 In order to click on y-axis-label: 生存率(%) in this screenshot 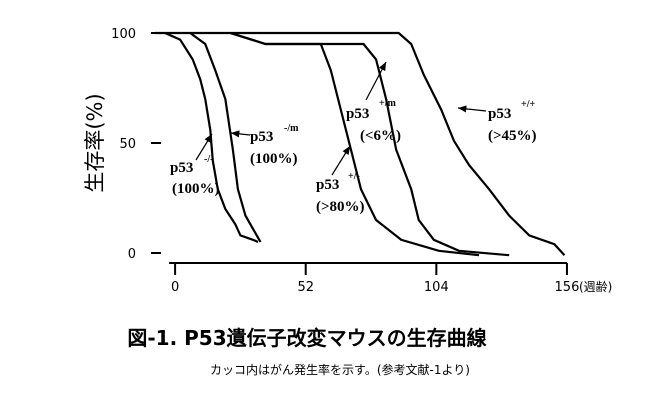, I will do `click(95, 142)`.